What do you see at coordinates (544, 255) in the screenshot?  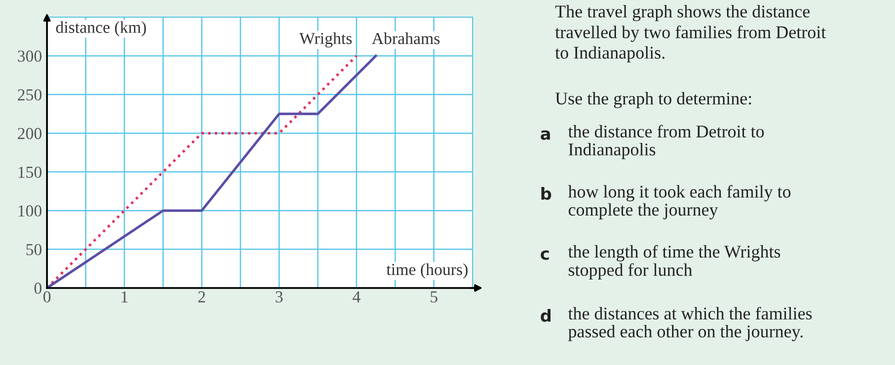 I see `text: c` at bounding box center [544, 255].